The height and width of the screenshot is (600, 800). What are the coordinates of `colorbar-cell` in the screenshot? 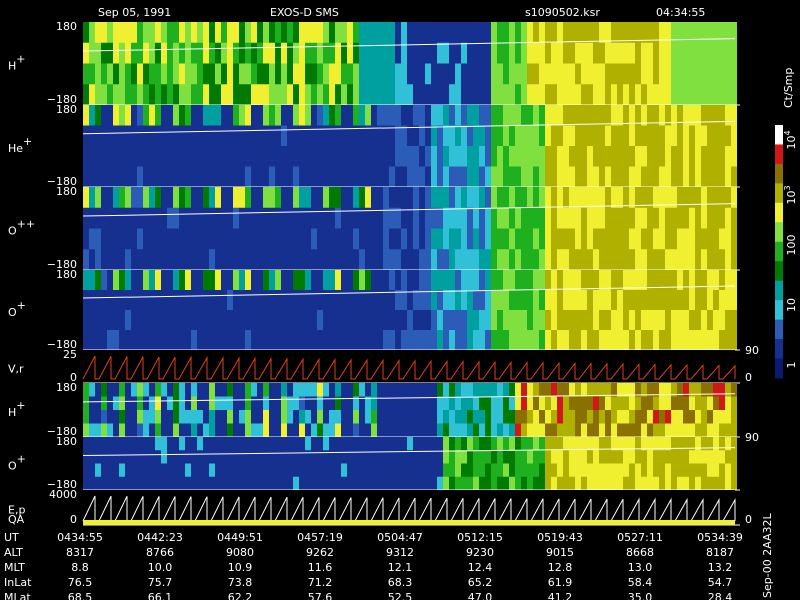 It's located at (779, 232).